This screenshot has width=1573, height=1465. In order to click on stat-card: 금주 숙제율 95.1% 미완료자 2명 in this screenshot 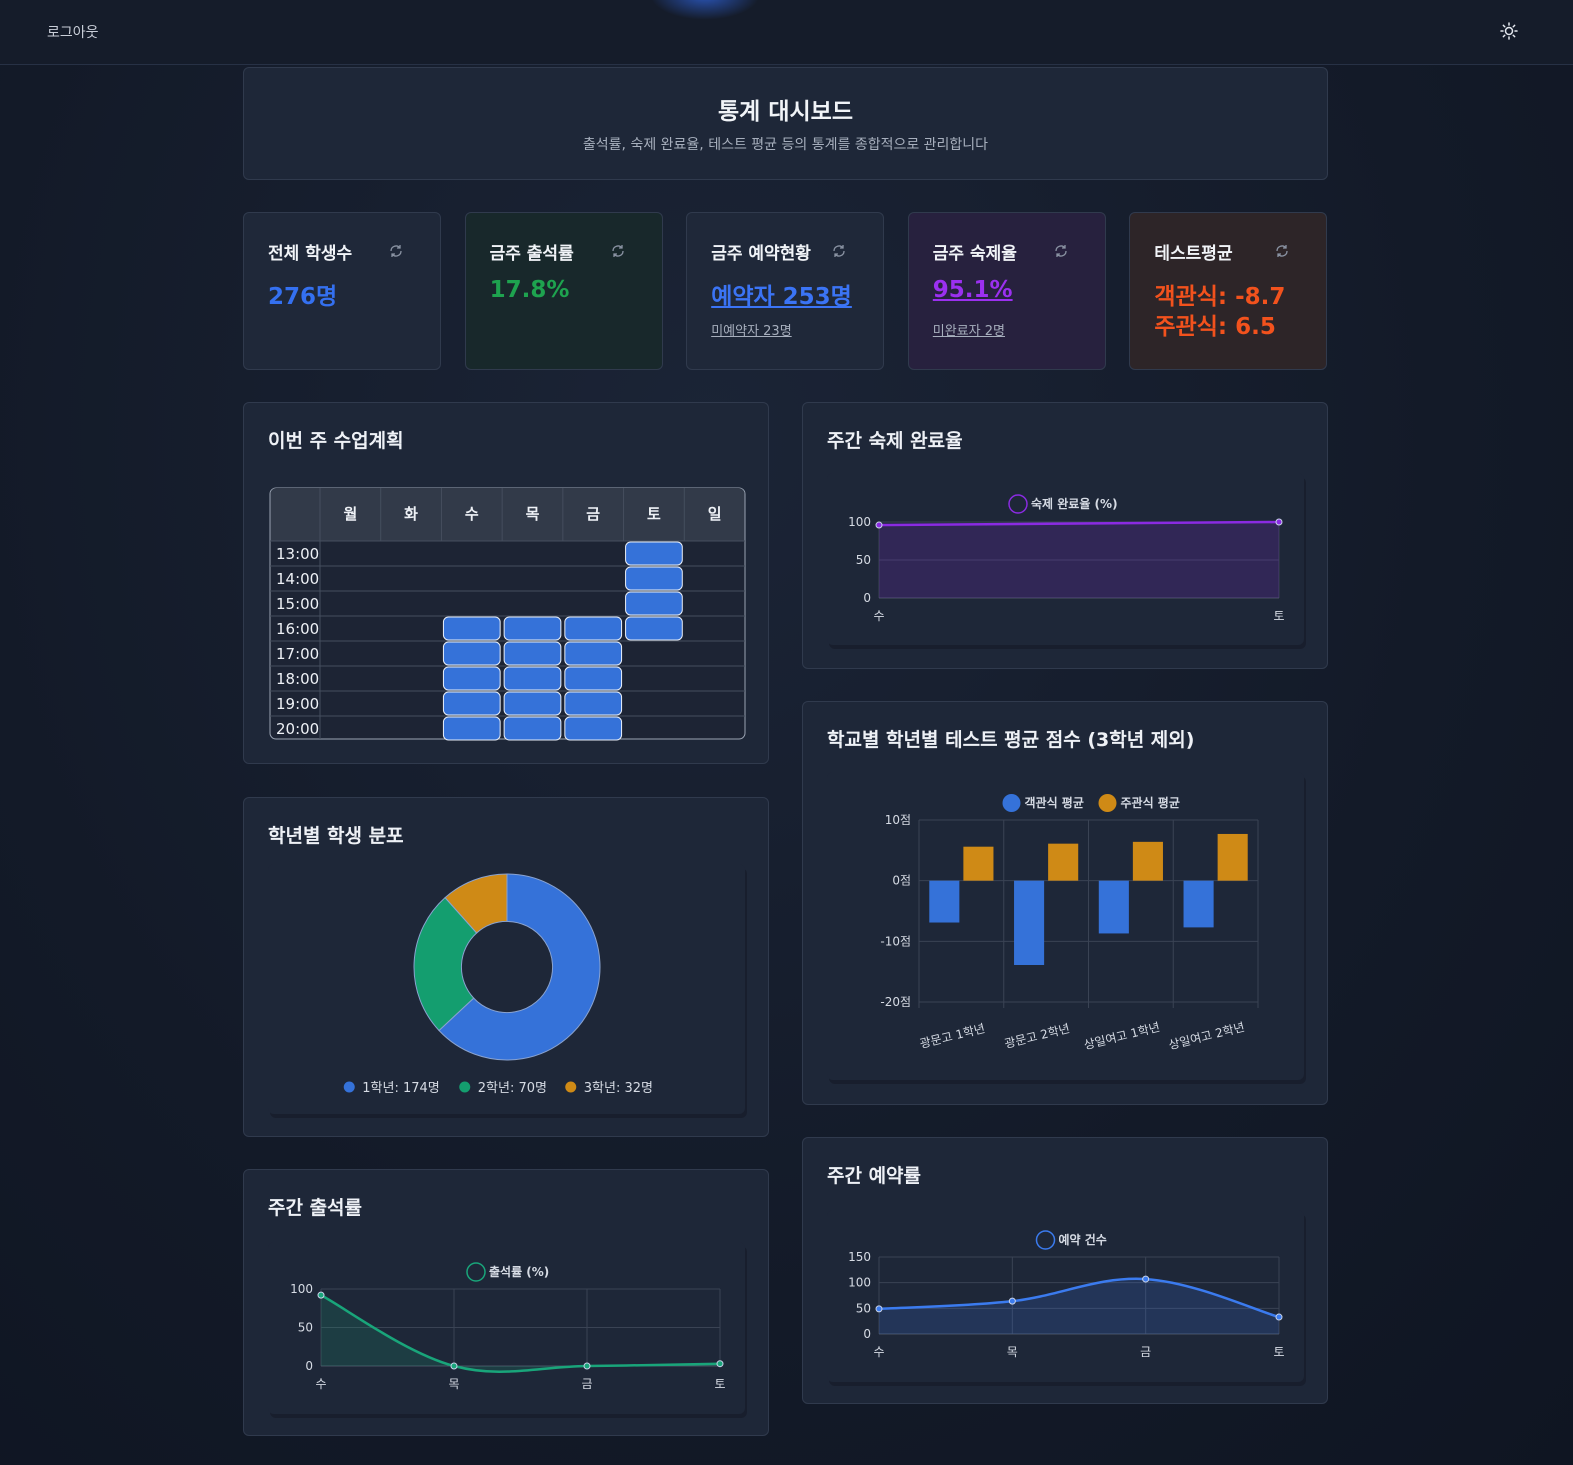, I will do `click(1006, 291)`.